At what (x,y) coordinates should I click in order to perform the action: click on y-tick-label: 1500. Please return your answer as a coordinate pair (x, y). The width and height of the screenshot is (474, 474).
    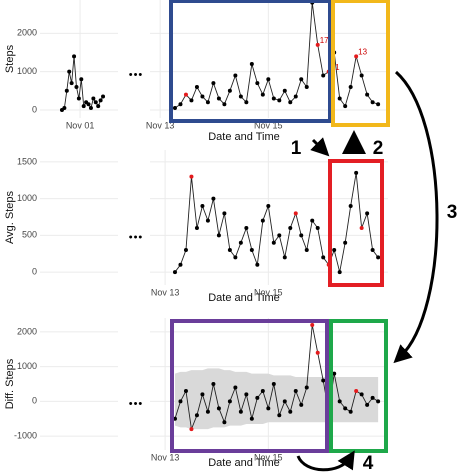
    Looking at the image, I should click on (27, 161).